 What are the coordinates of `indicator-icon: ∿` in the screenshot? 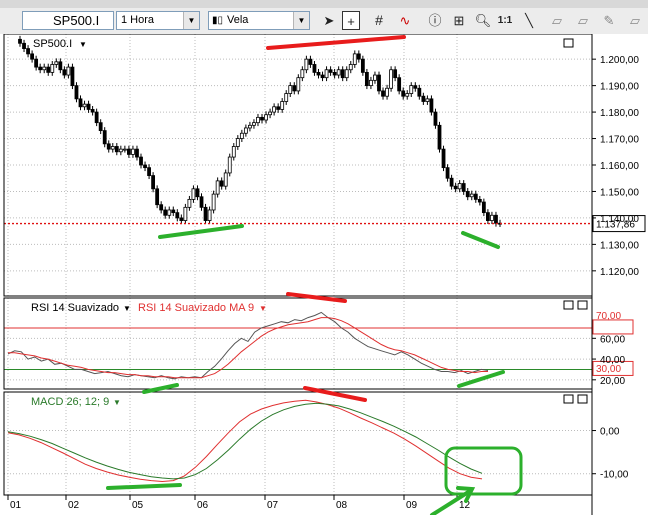 It's located at (405, 20).